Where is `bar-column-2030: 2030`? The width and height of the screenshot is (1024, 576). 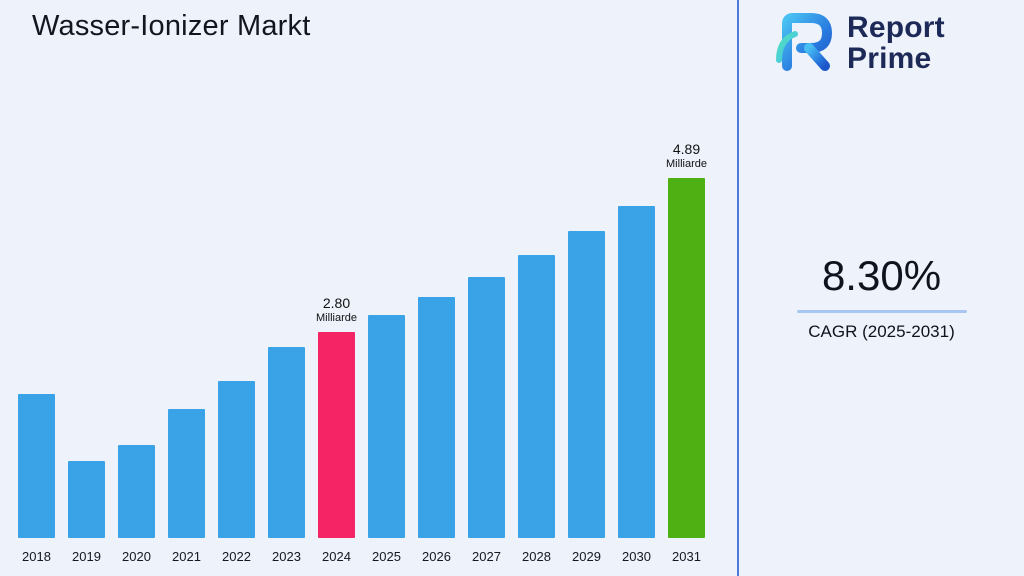
bar-column-2030: 2030 is located at coordinates (636, 329).